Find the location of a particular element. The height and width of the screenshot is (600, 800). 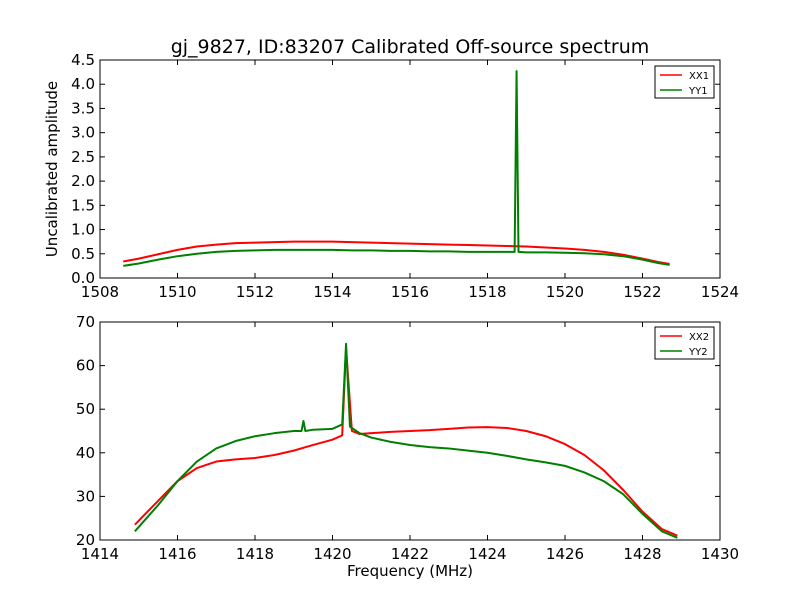

x-tick-label: 1518 is located at coordinates (487, 292).